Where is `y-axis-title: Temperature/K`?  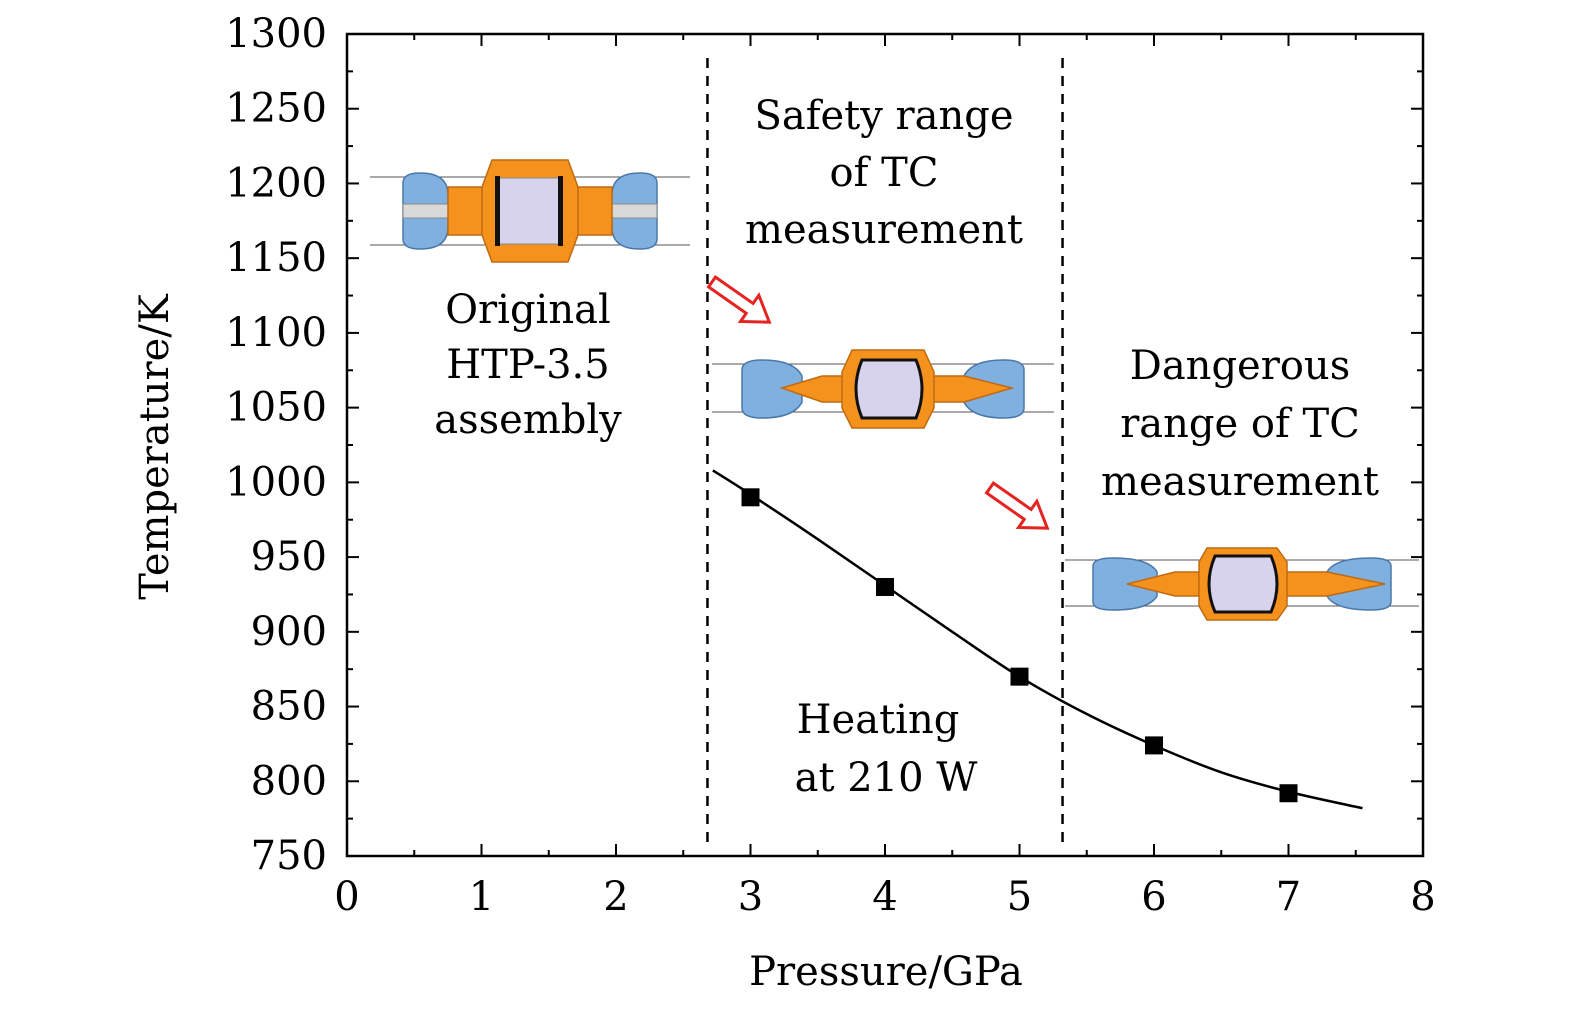
y-axis-title: Temperature/K is located at coordinates (155, 446).